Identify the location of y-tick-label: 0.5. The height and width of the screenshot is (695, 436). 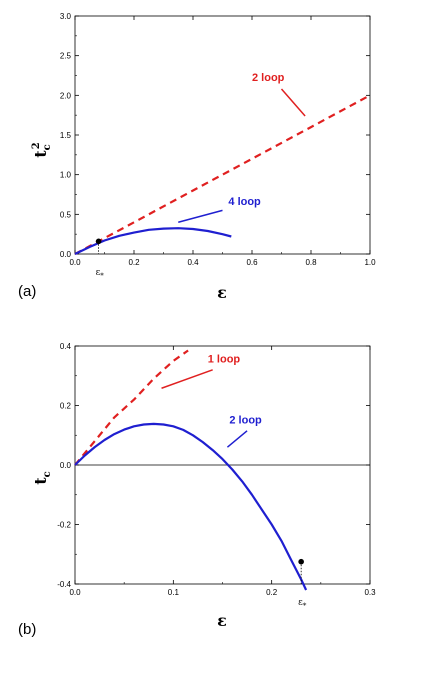
(66, 214).